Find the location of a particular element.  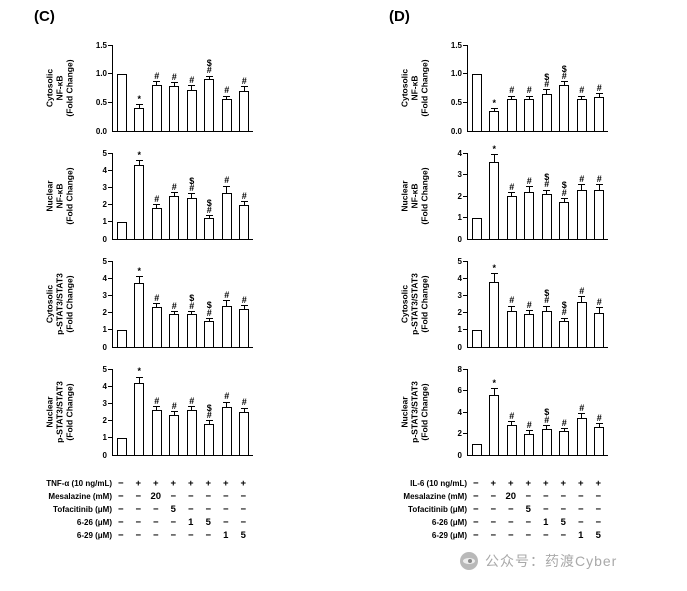

watermark: 公众号：药渡Cyber is located at coordinates (538, 561).